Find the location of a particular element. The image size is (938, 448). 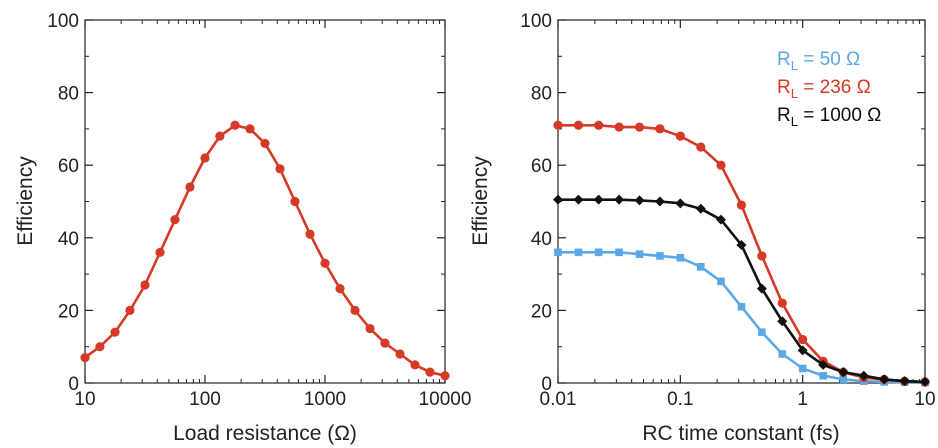

x-tick-label: 1 is located at coordinates (802, 399).